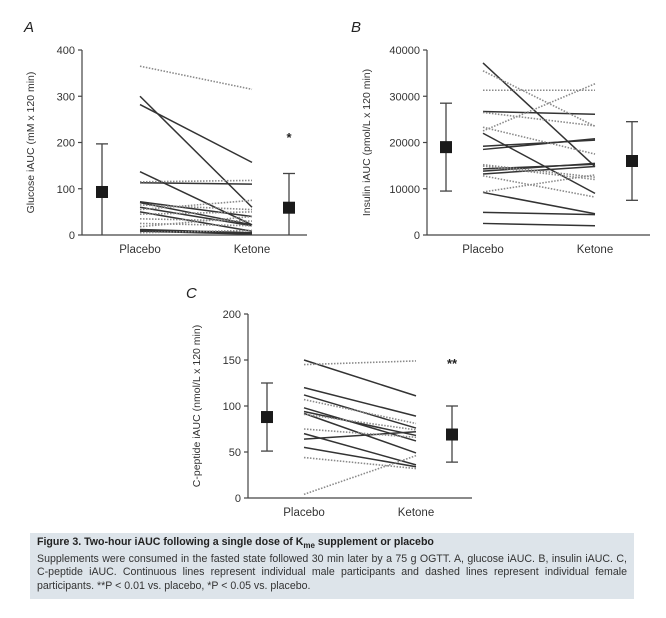 The width and height of the screenshot is (666, 618). I want to click on y-tick-label: 20000, so click(404, 144).